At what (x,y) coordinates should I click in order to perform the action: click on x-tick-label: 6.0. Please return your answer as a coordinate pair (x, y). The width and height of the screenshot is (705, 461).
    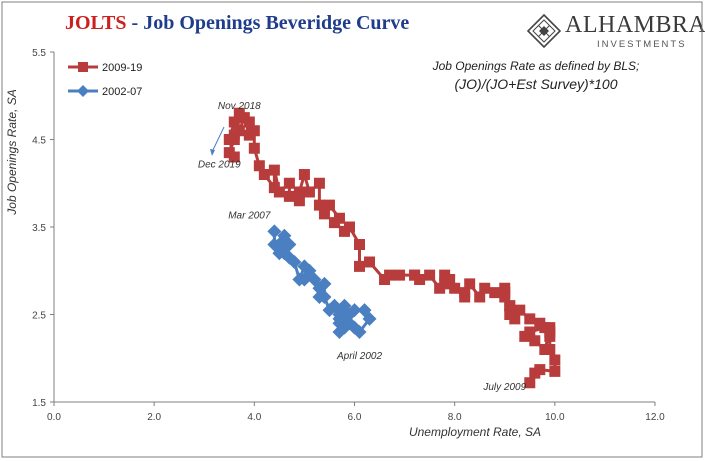
    Looking at the image, I should click on (355, 417).